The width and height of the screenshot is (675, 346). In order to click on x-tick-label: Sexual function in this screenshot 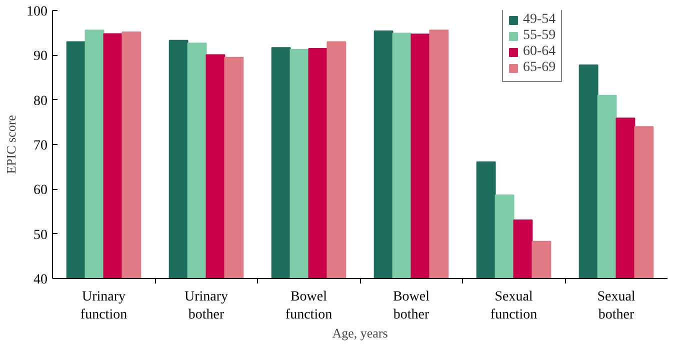, I will do `click(514, 306)`.